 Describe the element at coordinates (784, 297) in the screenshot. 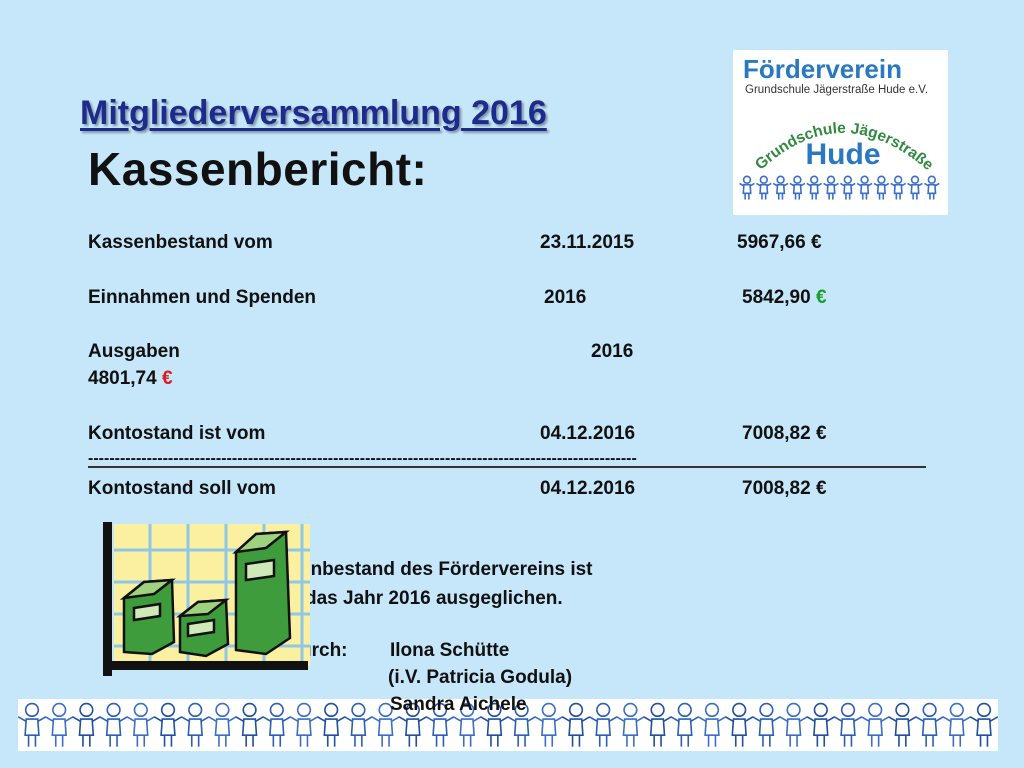

I see `row-amount: 5842,90 €` at that location.